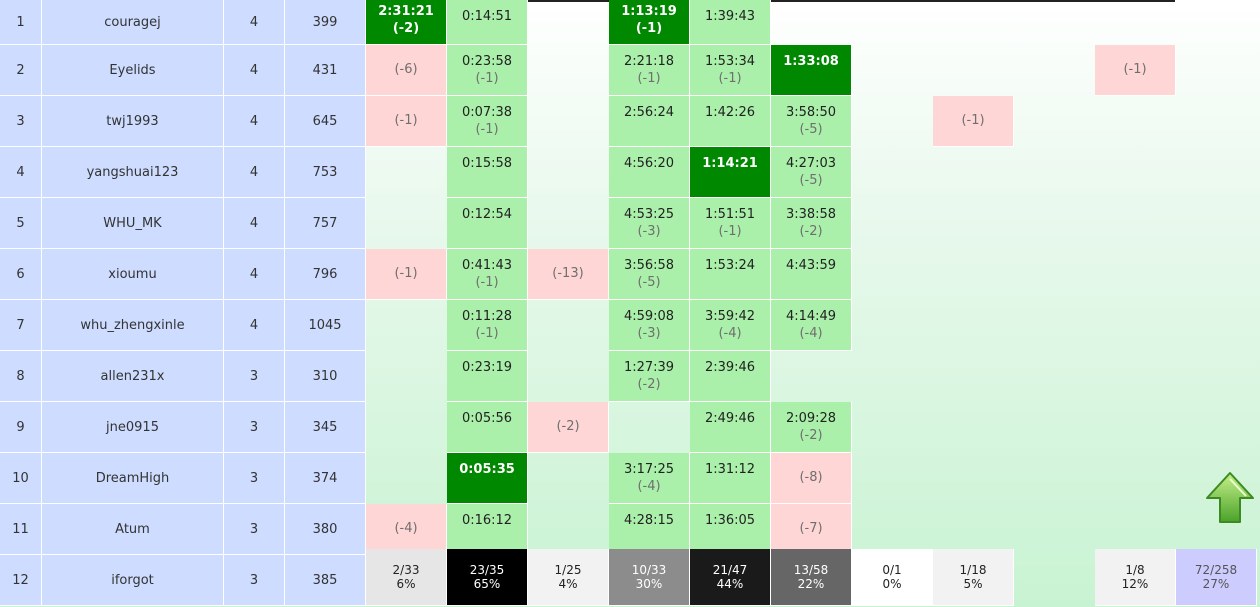  What do you see at coordinates (1135, 584) in the screenshot?
I see `stat-percent: 12%` at bounding box center [1135, 584].